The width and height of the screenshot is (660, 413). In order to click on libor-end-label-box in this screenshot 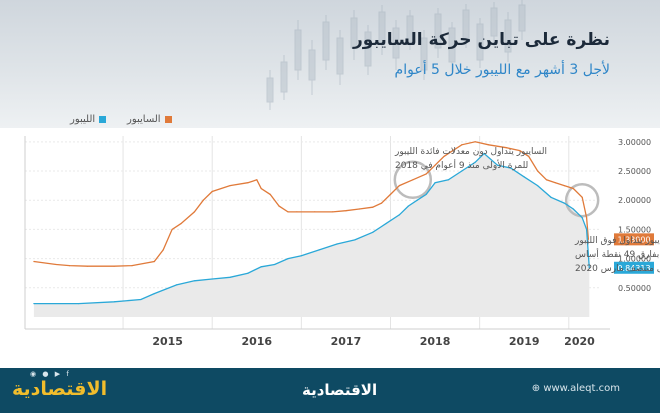, I will do `click(634, 267)`.